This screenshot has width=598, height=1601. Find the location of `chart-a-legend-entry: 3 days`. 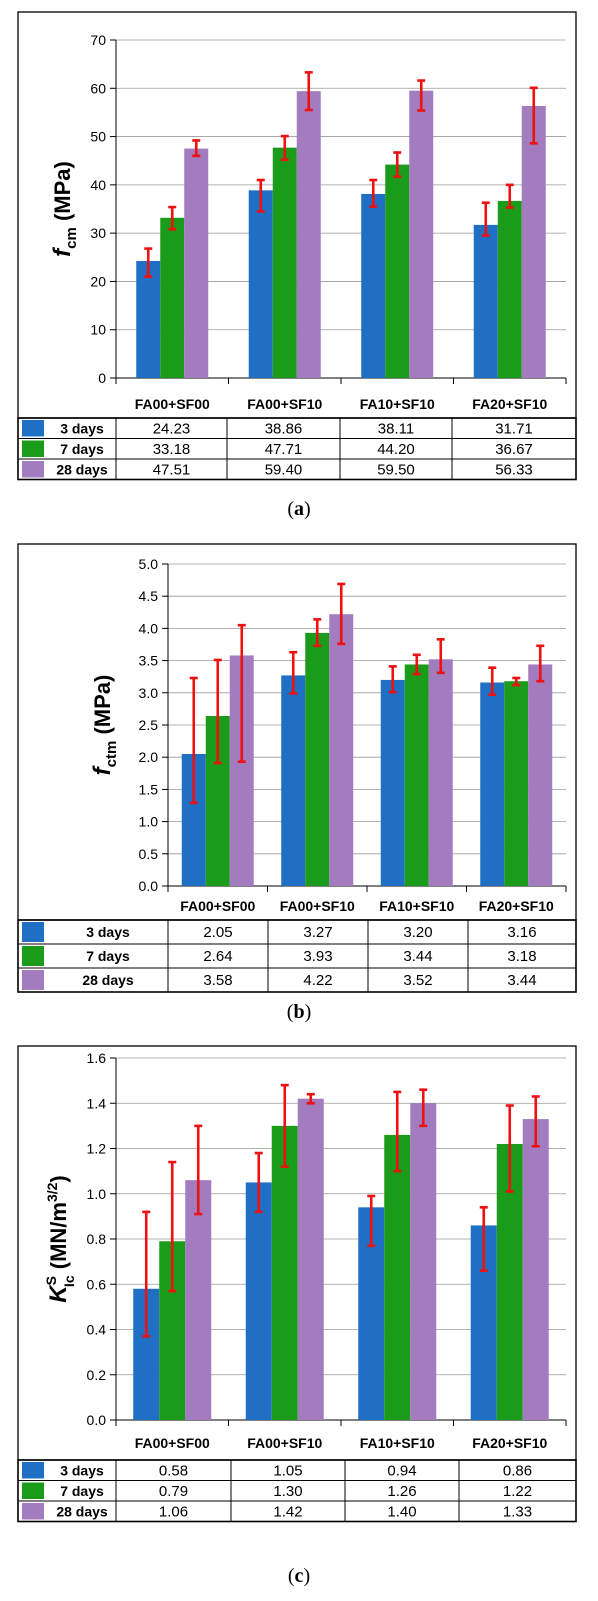

chart-a-legend-entry: 3 days is located at coordinates (82, 428).